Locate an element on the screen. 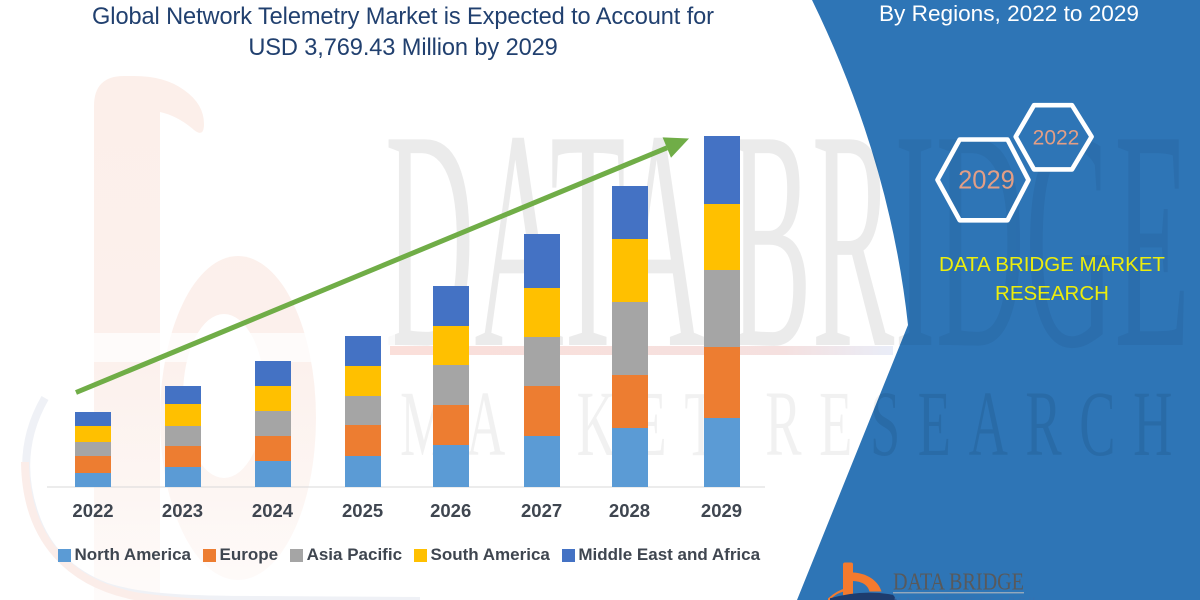  svg-text: 2029 is located at coordinates (986, 181).